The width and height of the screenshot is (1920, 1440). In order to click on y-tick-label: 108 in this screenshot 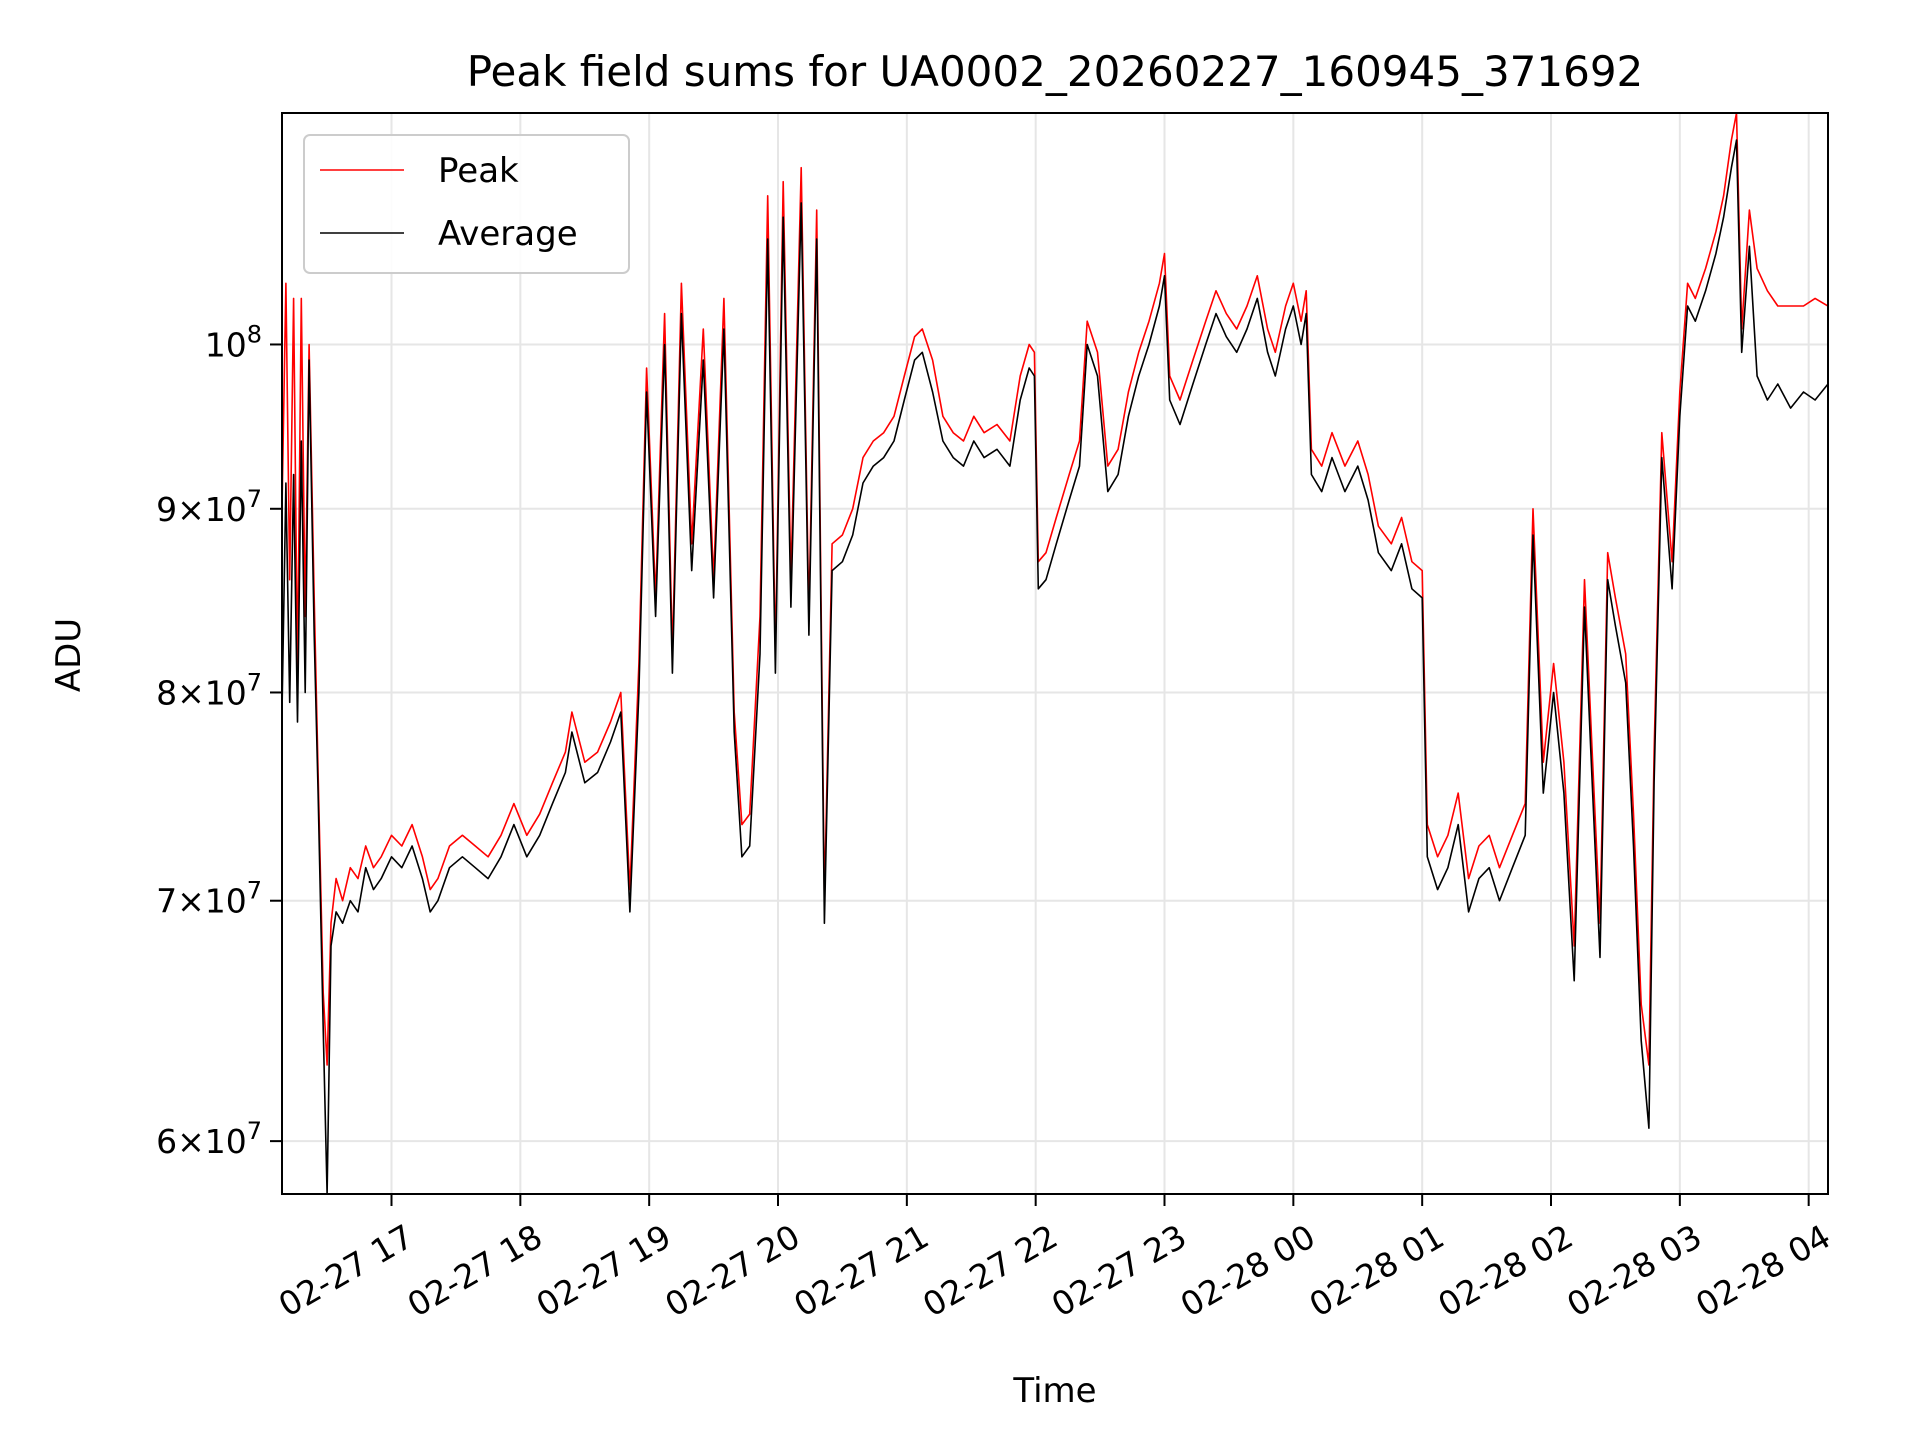, I will do `click(233, 342)`.